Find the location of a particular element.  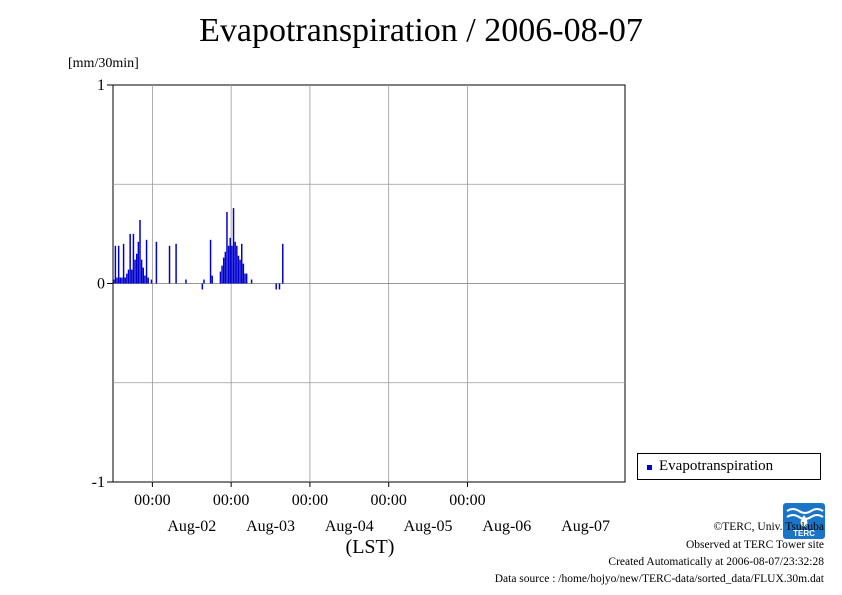

x-date-tick-label: Aug-07 is located at coordinates (585, 526).